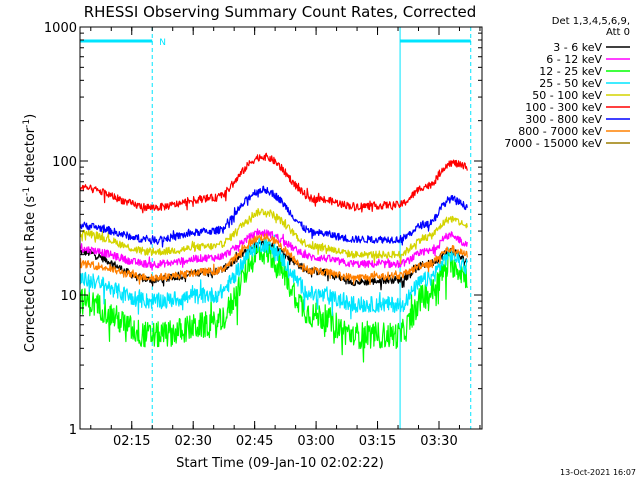 The height and width of the screenshot is (480, 640). What do you see at coordinates (574, 59) in the screenshot?
I see `legend-label-1: 6 - 12 keV` at bounding box center [574, 59].